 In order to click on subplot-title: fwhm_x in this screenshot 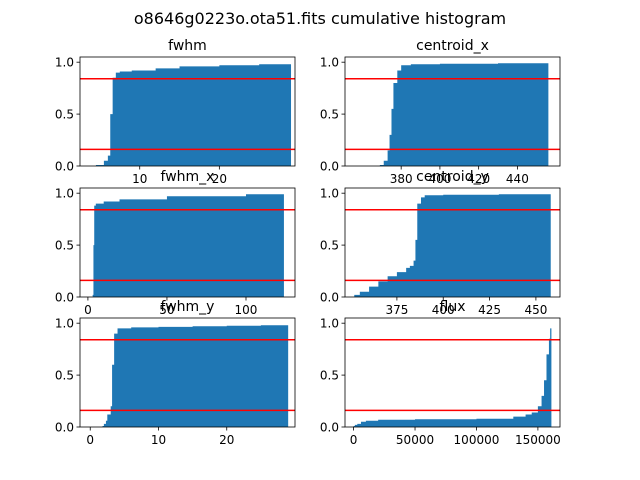, I will do `click(188, 177)`.